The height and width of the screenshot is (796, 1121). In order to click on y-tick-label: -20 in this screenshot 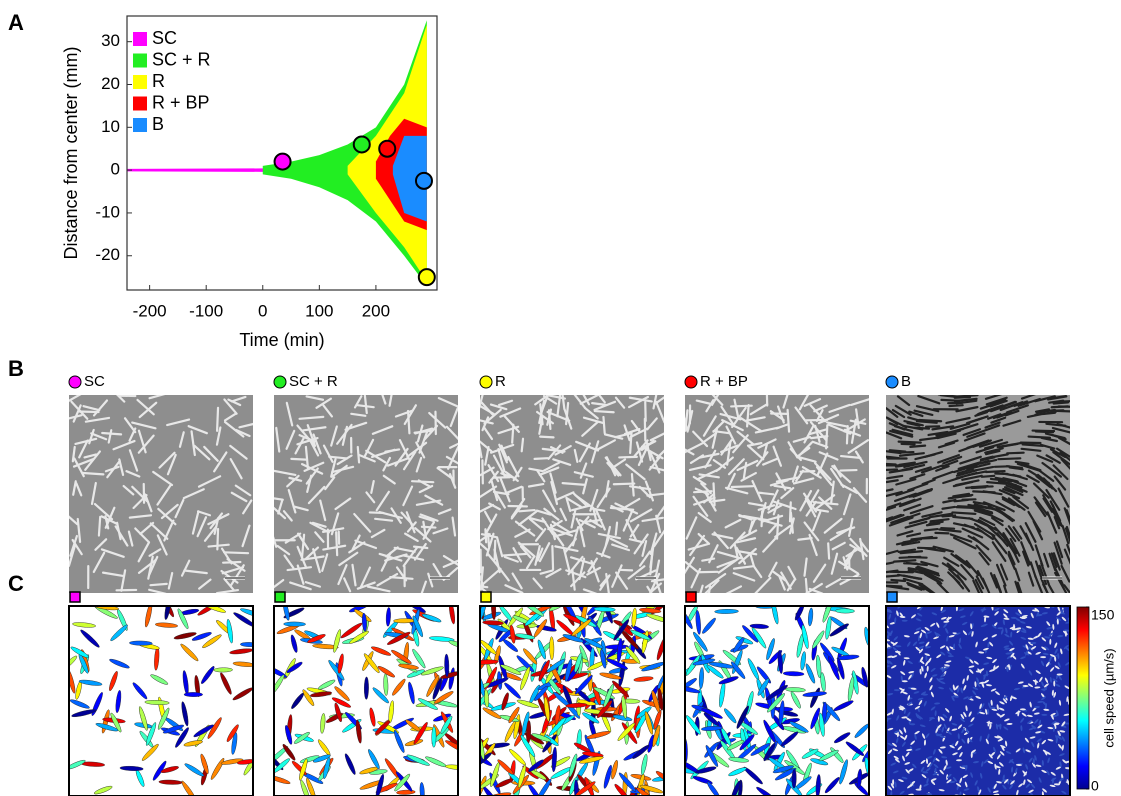, I will do `click(107, 254)`.